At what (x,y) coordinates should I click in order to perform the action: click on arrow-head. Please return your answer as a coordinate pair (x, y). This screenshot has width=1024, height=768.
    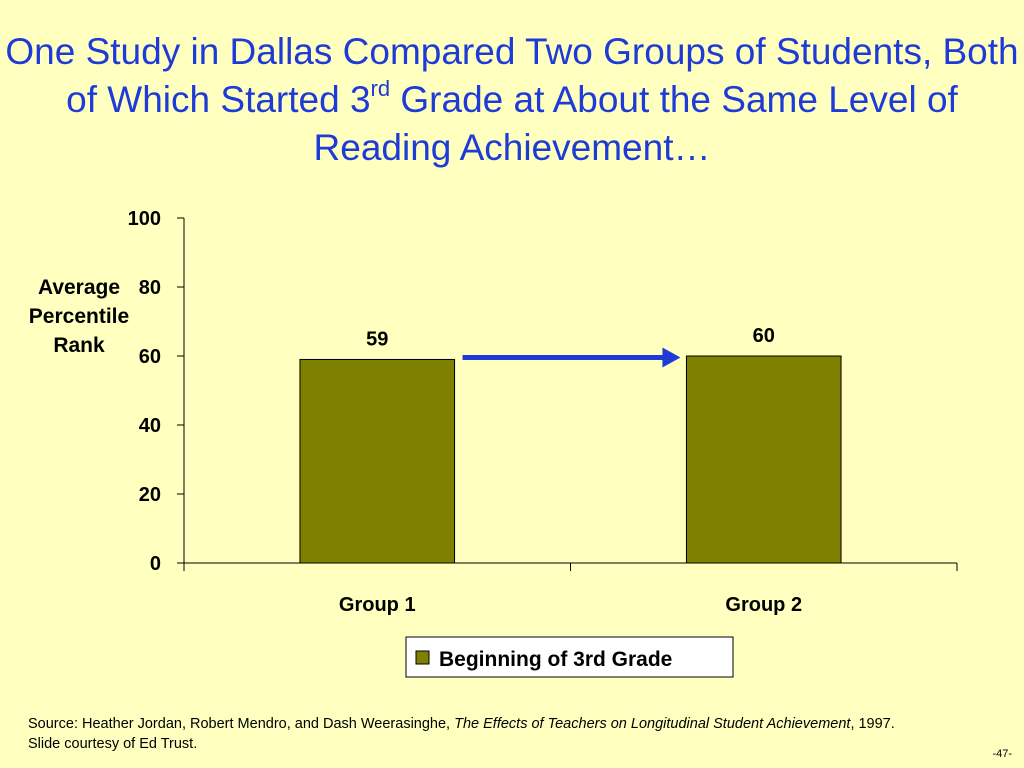
    Looking at the image, I should click on (671, 357).